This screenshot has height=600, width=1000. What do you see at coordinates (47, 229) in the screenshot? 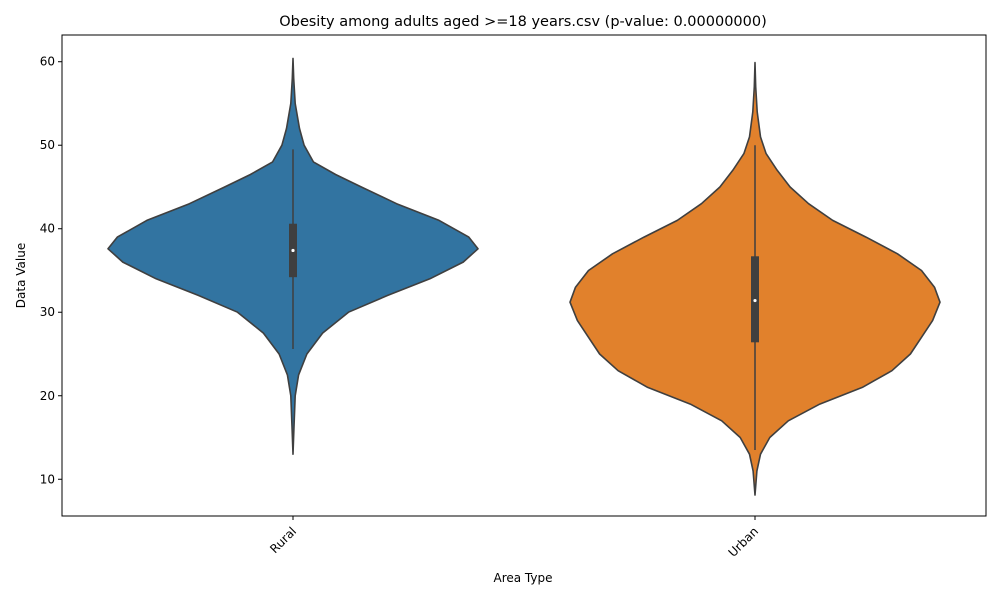
I see `y-tick-label: 40` at bounding box center [47, 229].